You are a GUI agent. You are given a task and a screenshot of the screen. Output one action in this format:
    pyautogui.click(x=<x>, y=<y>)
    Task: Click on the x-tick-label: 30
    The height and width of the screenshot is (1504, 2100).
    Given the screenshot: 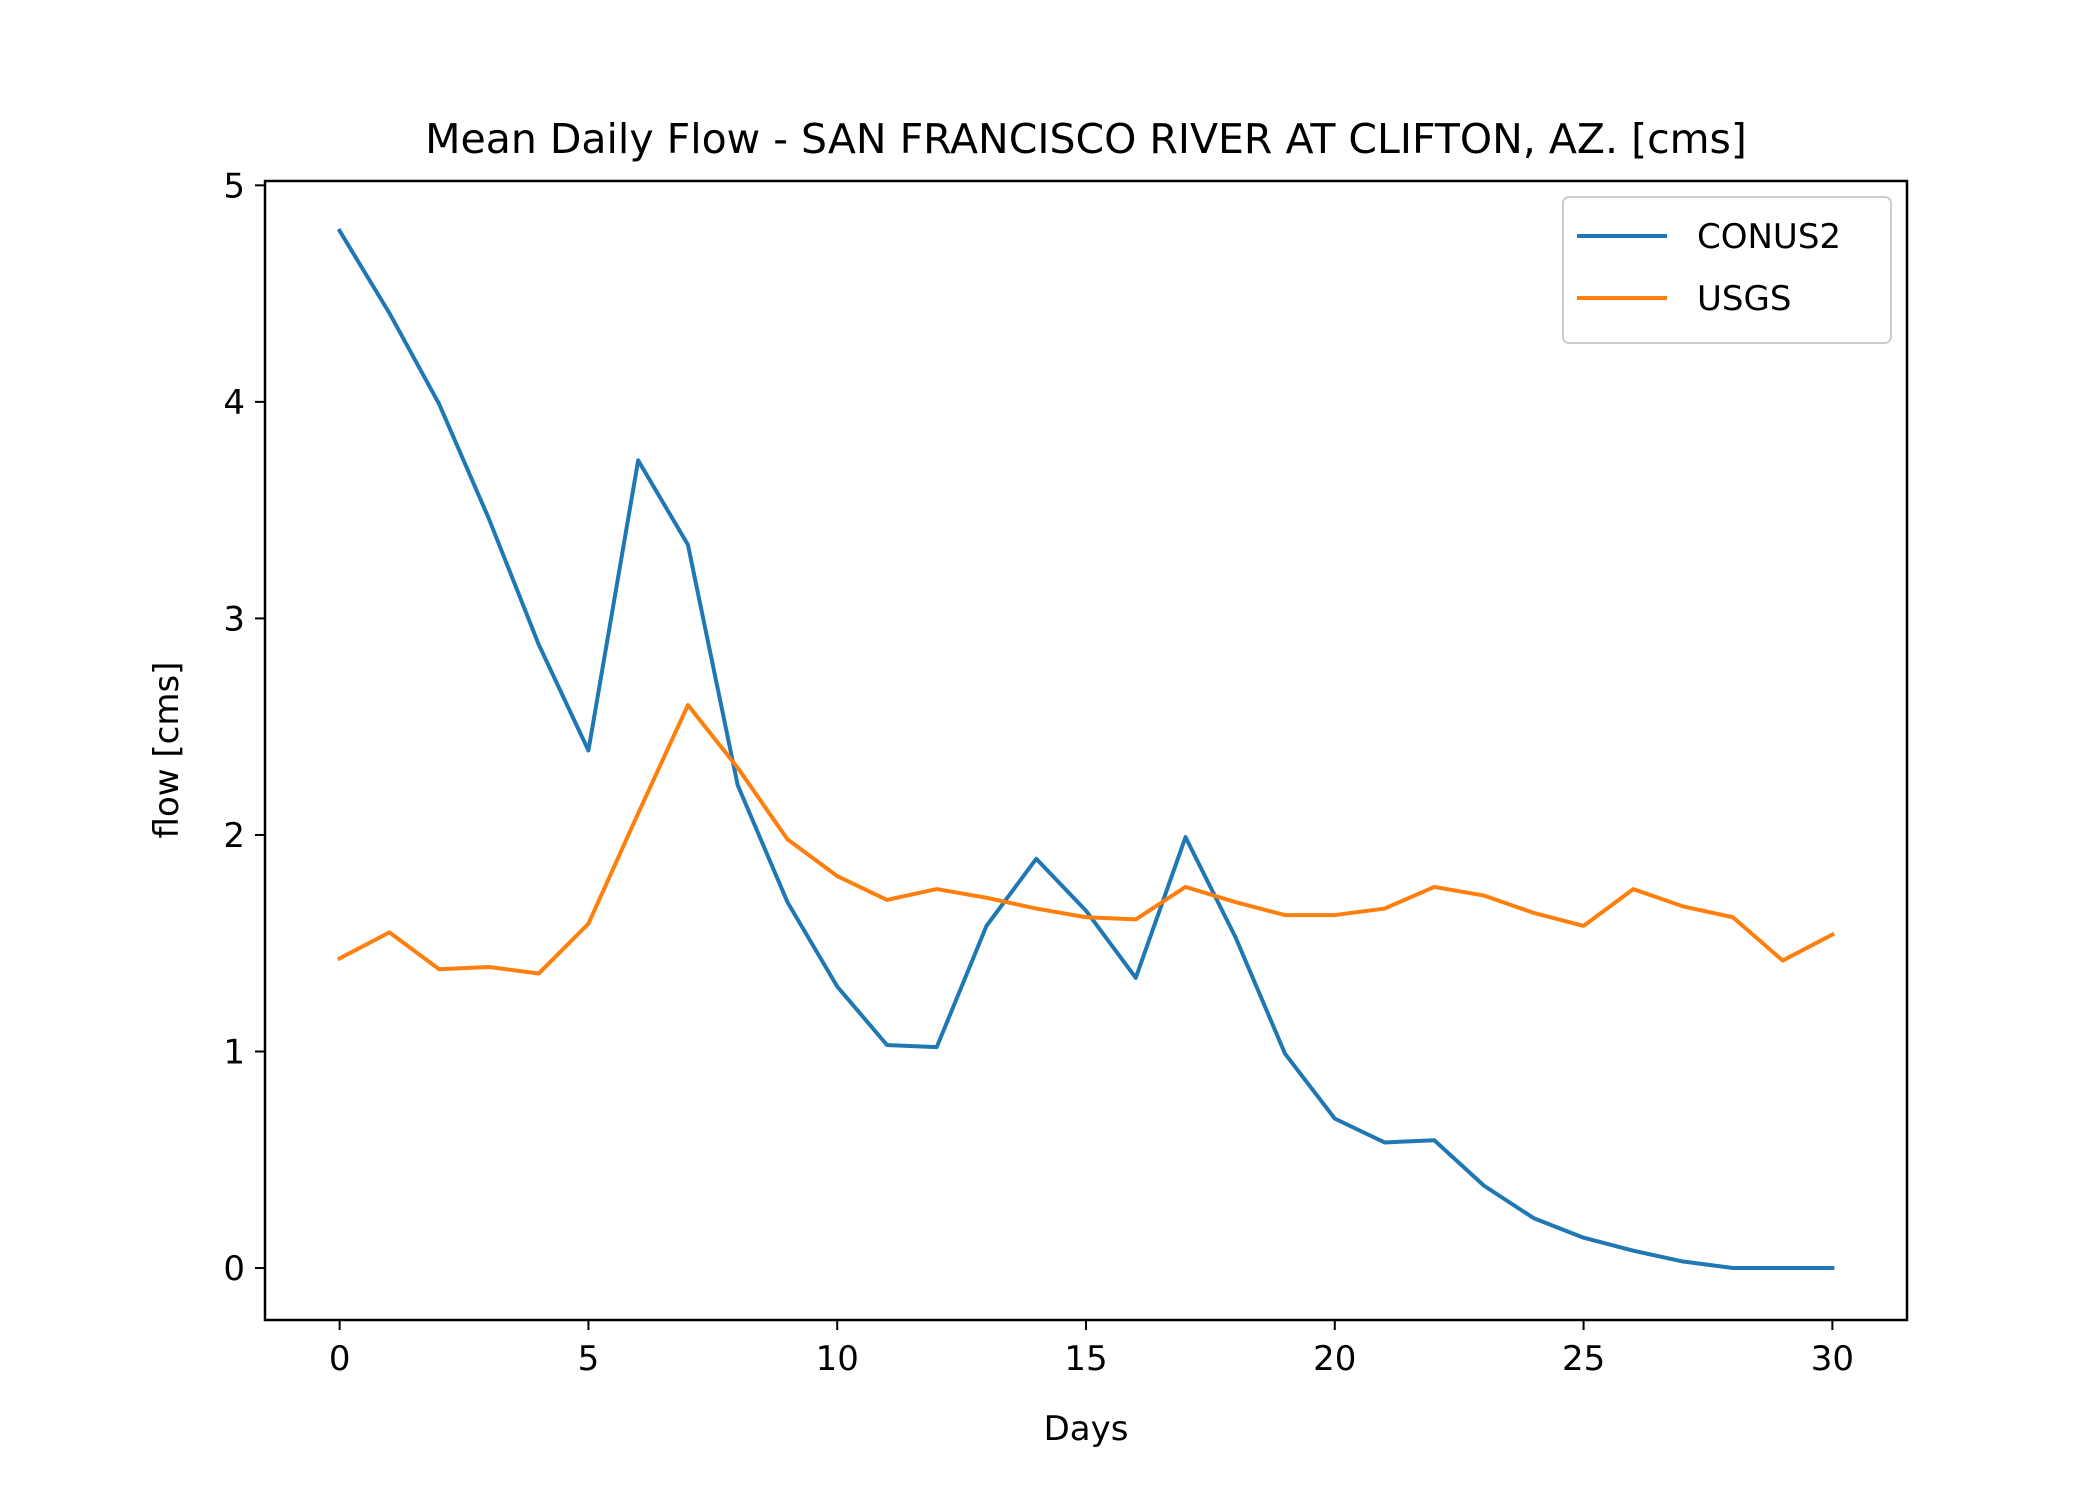 What is the action you would take?
    pyautogui.click(x=1832, y=1359)
    